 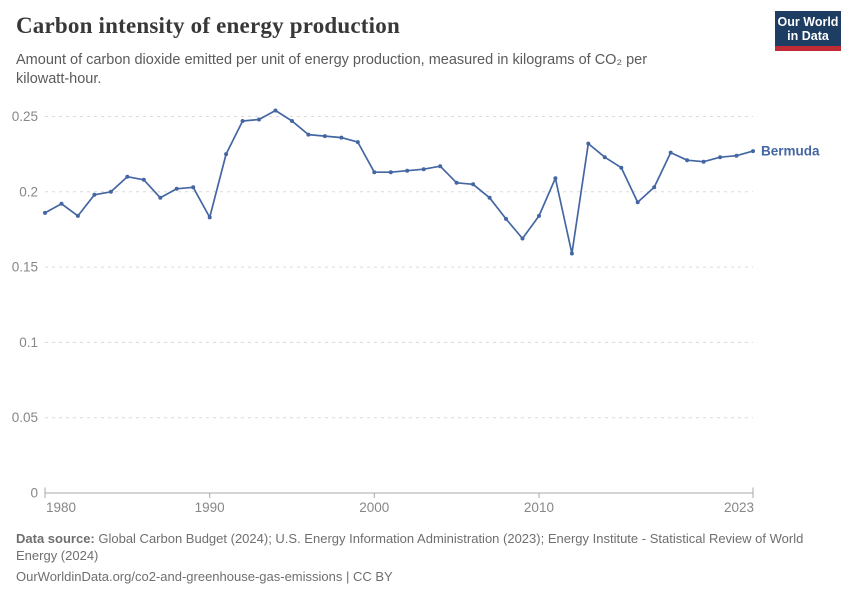 I want to click on x-tick-label: 2010, so click(x=539, y=507).